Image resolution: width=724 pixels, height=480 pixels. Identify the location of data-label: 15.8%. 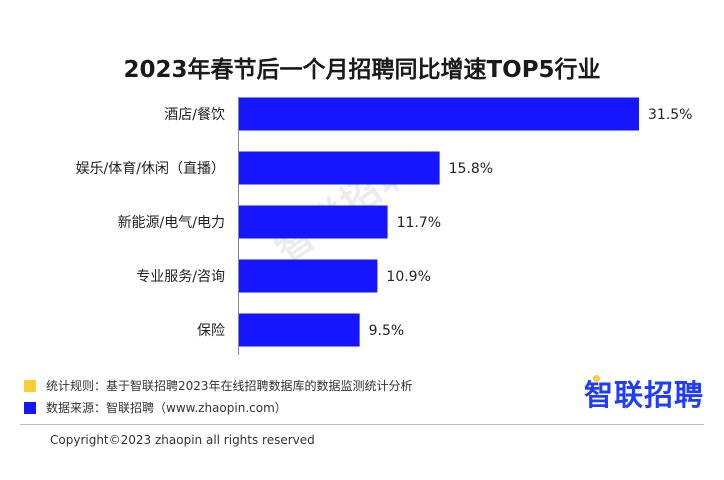
(471, 169).